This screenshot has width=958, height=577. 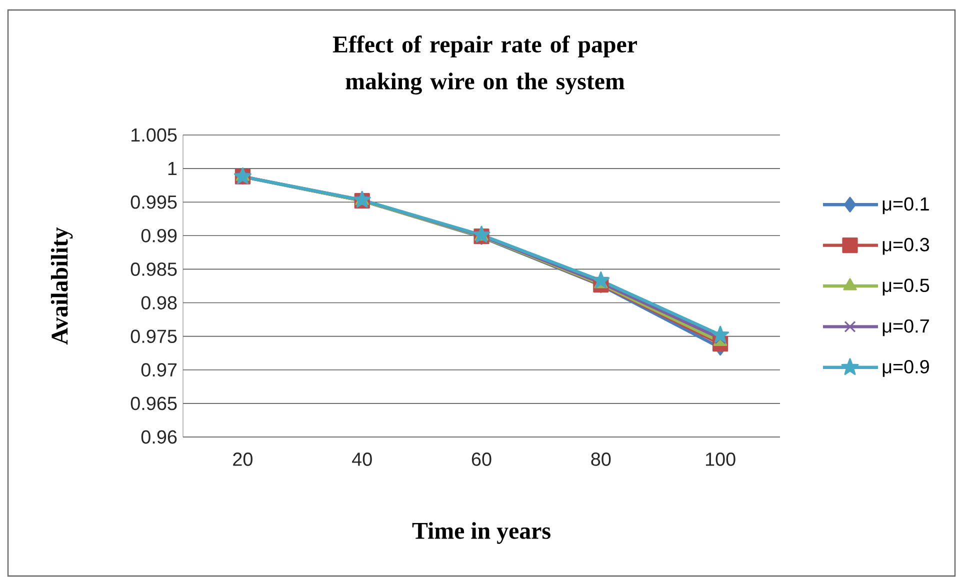 I want to click on x-tick-label: 100, so click(x=721, y=459).